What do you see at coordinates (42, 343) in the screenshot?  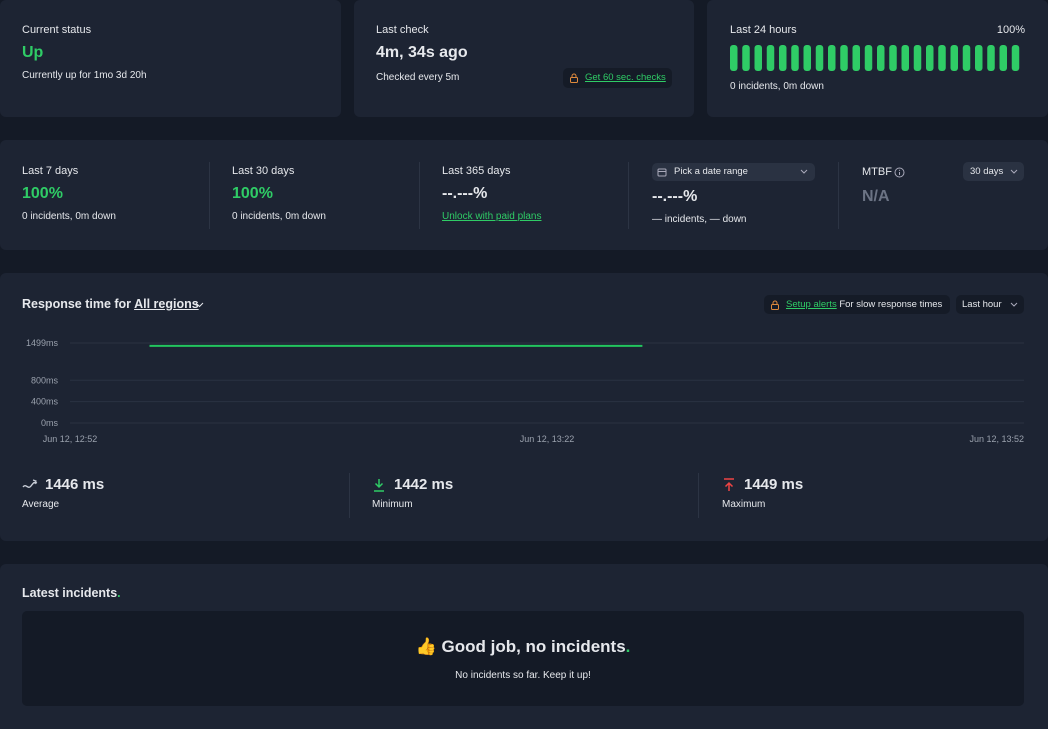 I see `y-tick-label: 1499ms` at bounding box center [42, 343].